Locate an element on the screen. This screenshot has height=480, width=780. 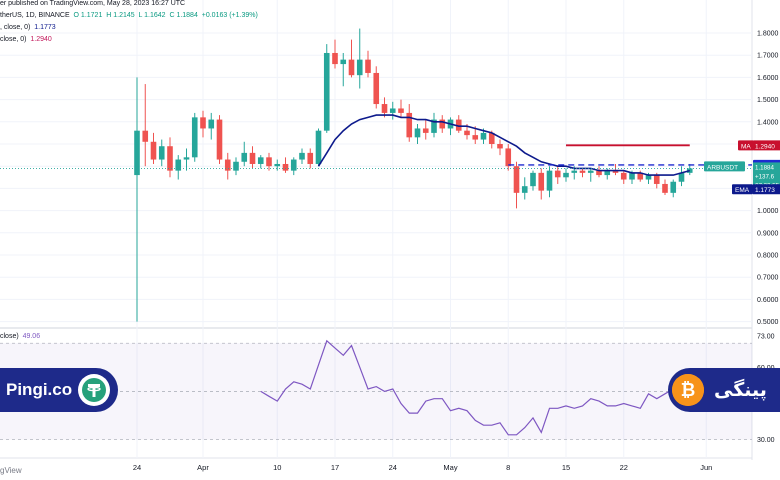
price-tick-label: 1.8000 is located at coordinates (768, 34).